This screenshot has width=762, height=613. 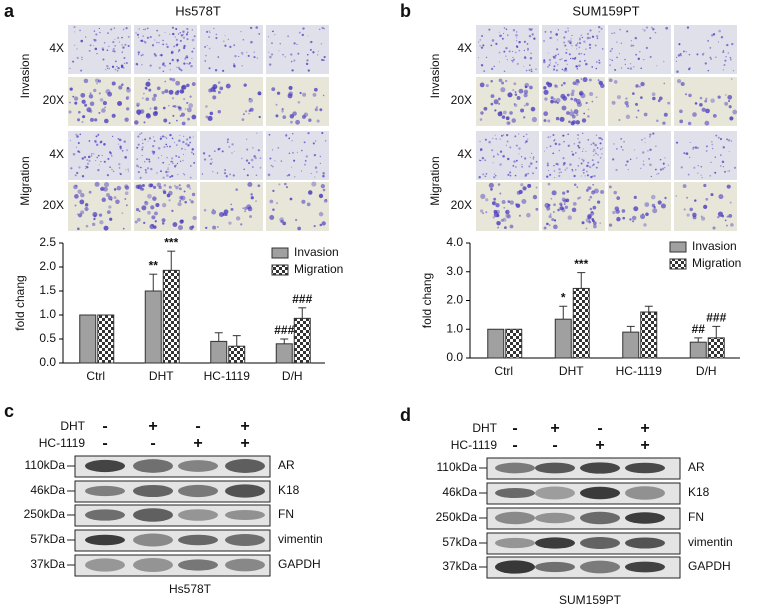 What do you see at coordinates (709, 566) in the screenshot?
I see `protein-label: GAPDH` at bounding box center [709, 566].